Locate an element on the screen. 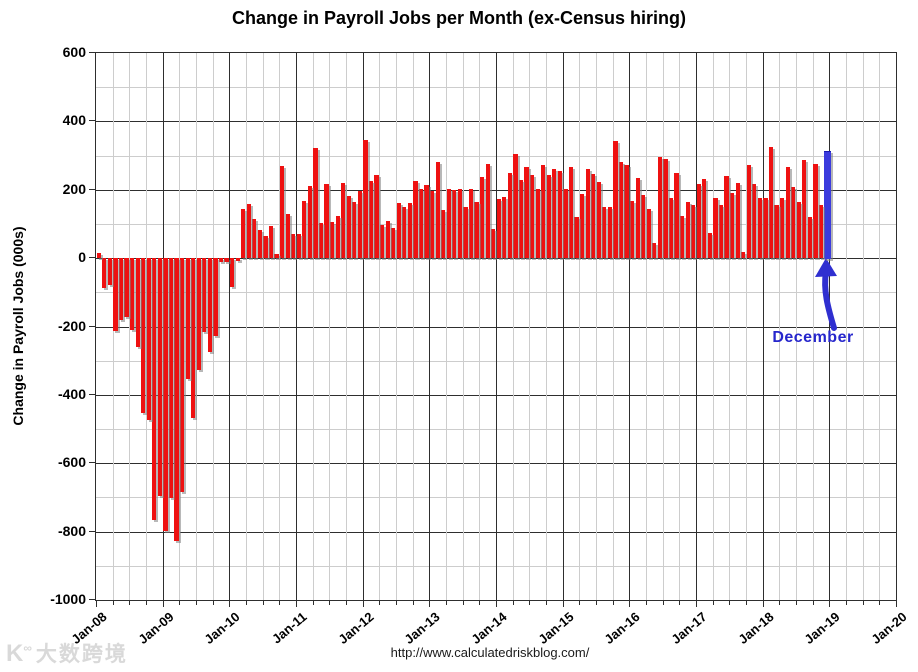  highlight-bar-december is located at coordinates (827, 205).